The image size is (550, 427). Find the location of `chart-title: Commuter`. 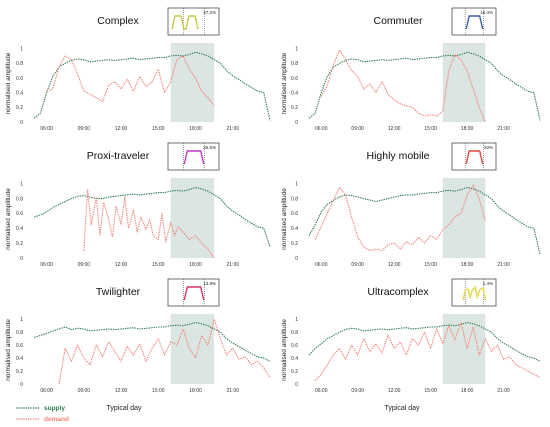

chart-title: Commuter is located at coordinates (398, 21).